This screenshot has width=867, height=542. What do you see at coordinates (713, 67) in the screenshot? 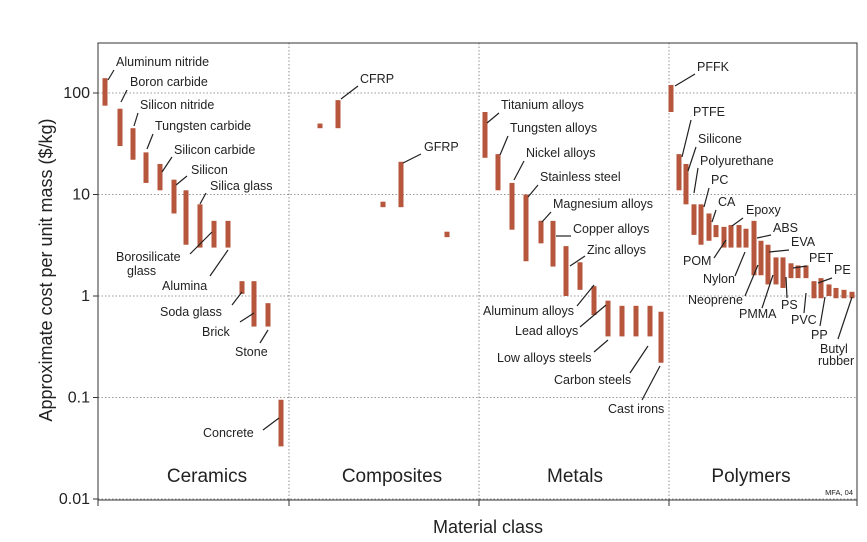
I see `material-label: PFFK` at bounding box center [713, 67].